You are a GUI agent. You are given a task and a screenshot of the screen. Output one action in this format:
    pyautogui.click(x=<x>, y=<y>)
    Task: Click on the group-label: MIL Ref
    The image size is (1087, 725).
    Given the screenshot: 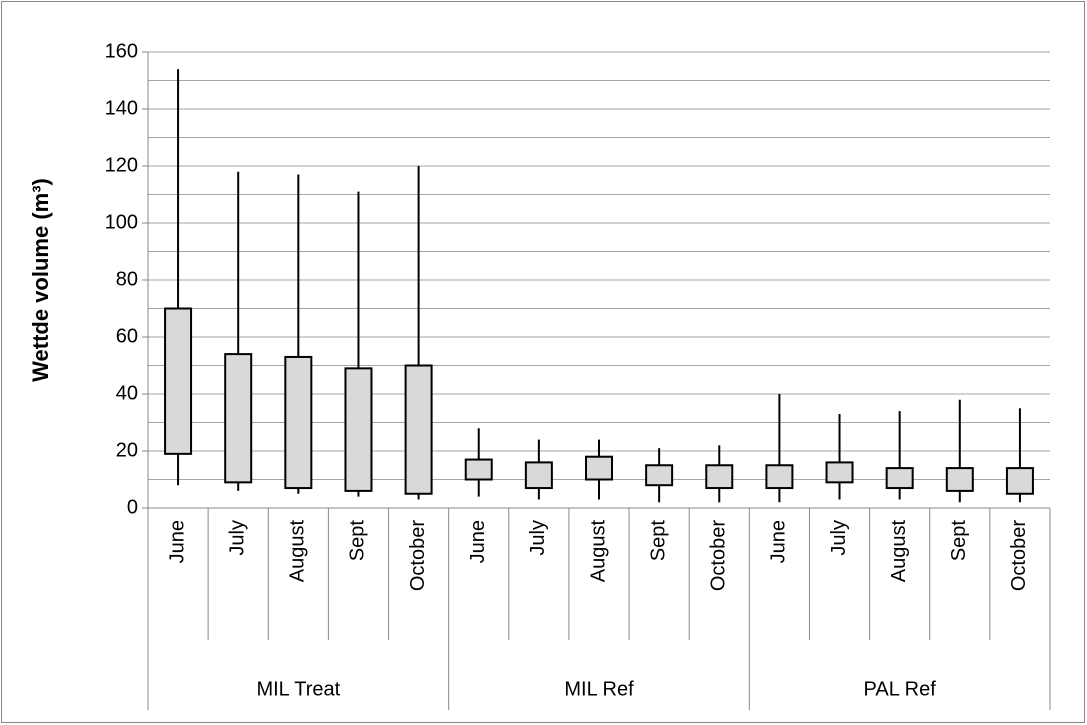 What is the action you would take?
    pyautogui.click(x=599, y=689)
    